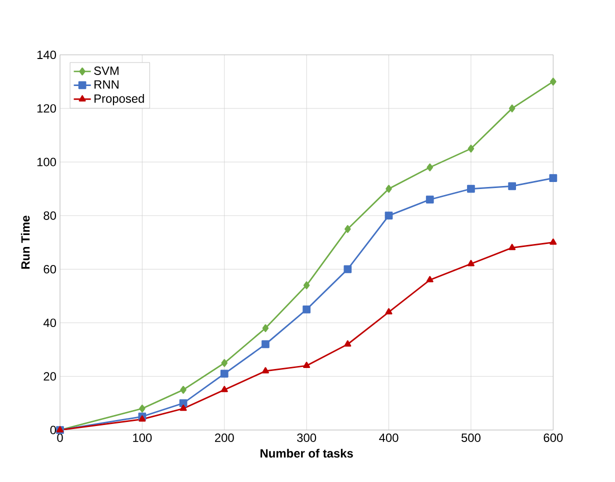 Image resolution: width=615 pixels, height=482 pixels. What do you see at coordinates (46, 108) in the screenshot?
I see `y-tick-label: 120` at bounding box center [46, 108].